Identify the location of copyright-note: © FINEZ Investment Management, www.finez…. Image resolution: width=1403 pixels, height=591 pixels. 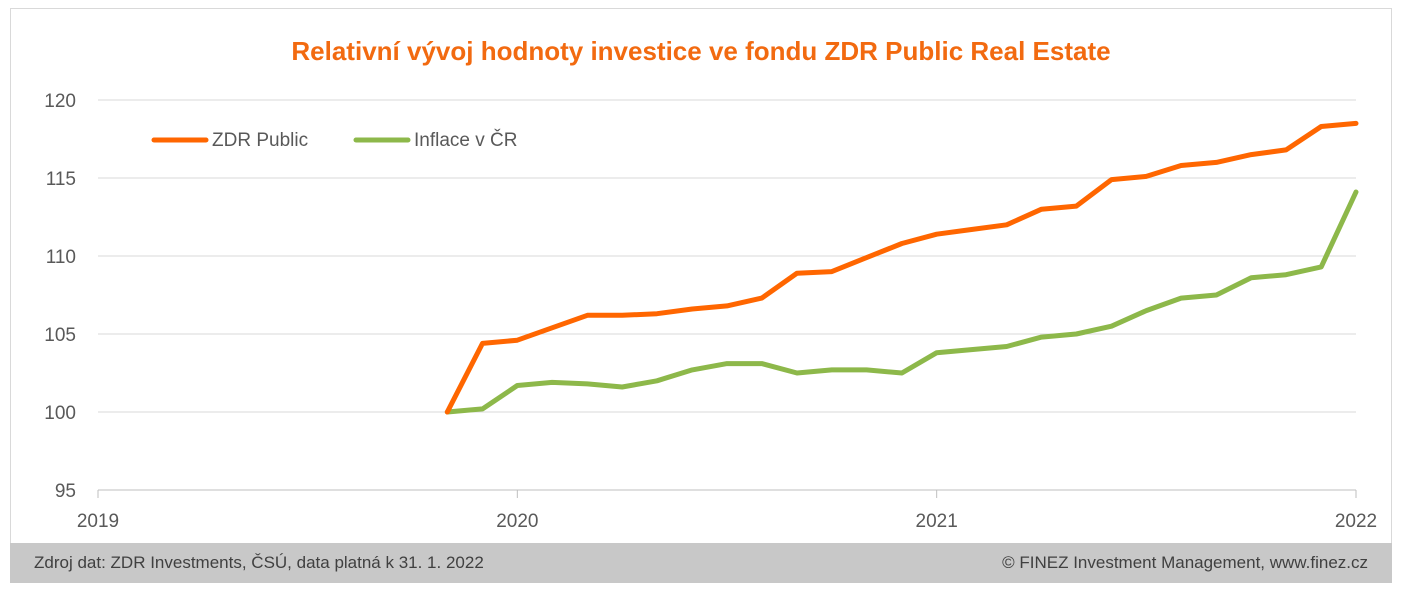
(1185, 562).